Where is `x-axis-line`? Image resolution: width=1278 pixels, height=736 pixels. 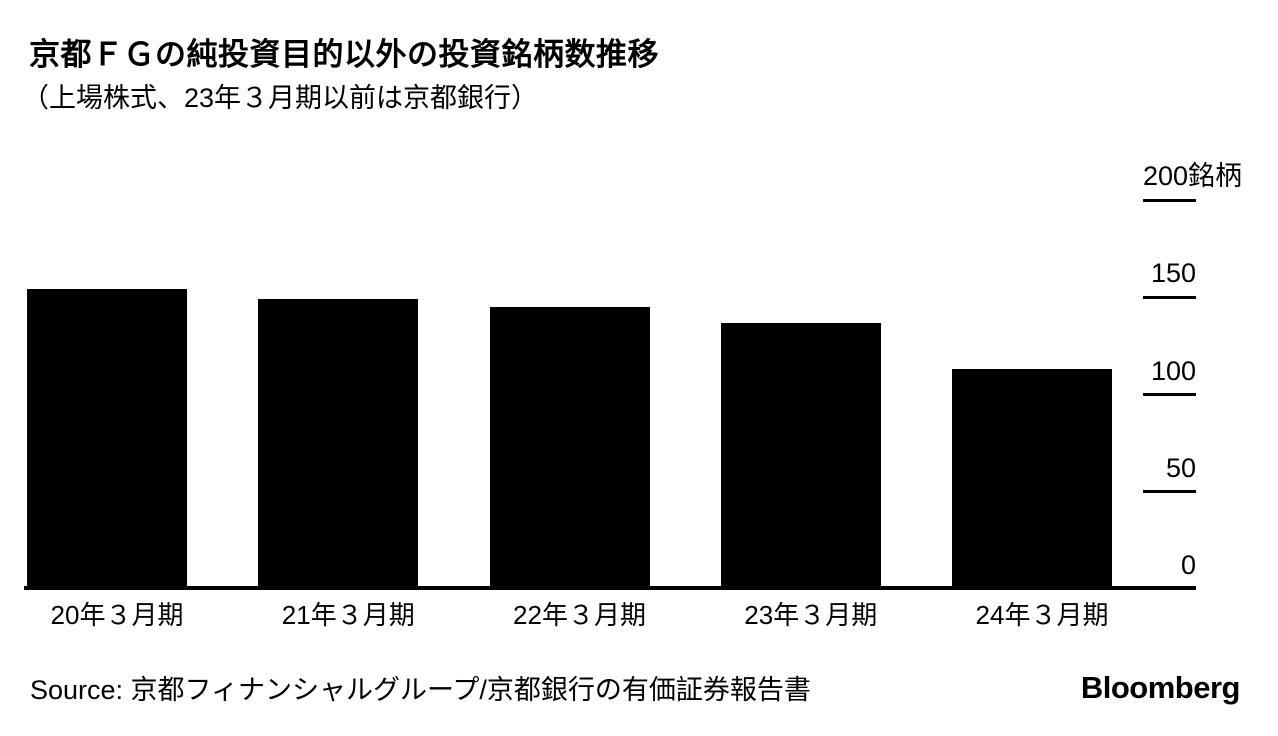 x-axis-line is located at coordinates (610, 588).